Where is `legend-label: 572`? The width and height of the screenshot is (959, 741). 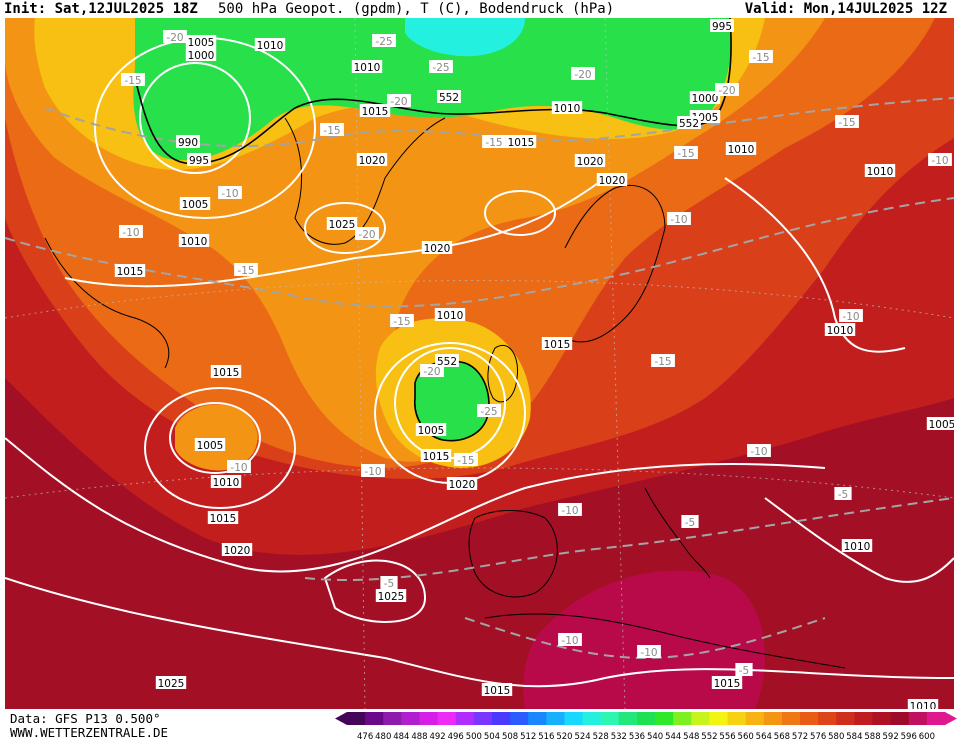
legend-label: 572 is located at coordinates (800, 736).